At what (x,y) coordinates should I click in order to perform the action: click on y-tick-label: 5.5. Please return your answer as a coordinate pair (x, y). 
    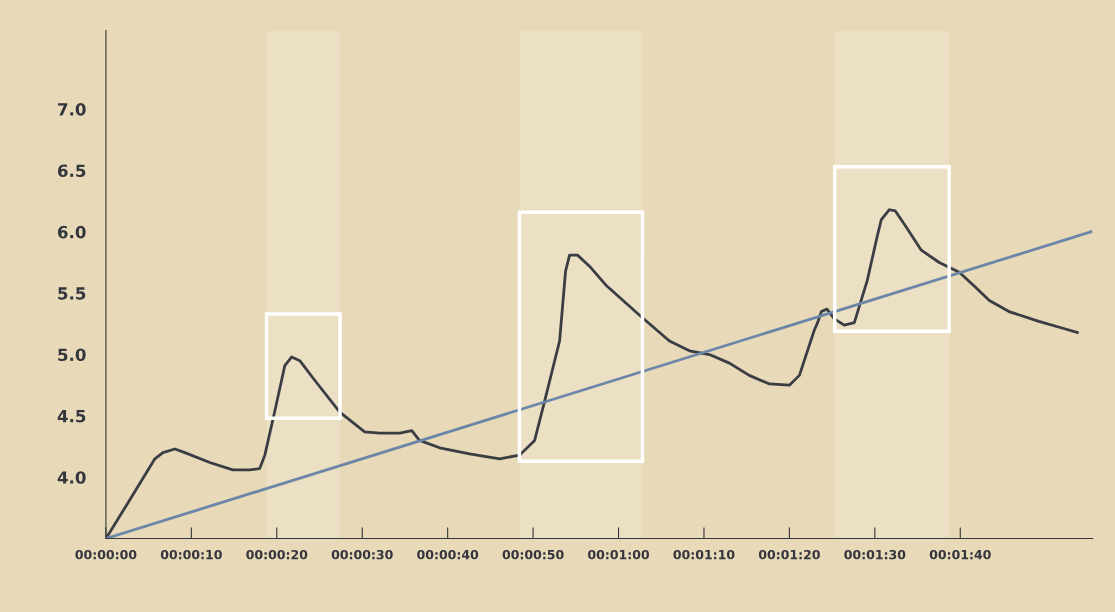
    Looking at the image, I should click on (72, 293).